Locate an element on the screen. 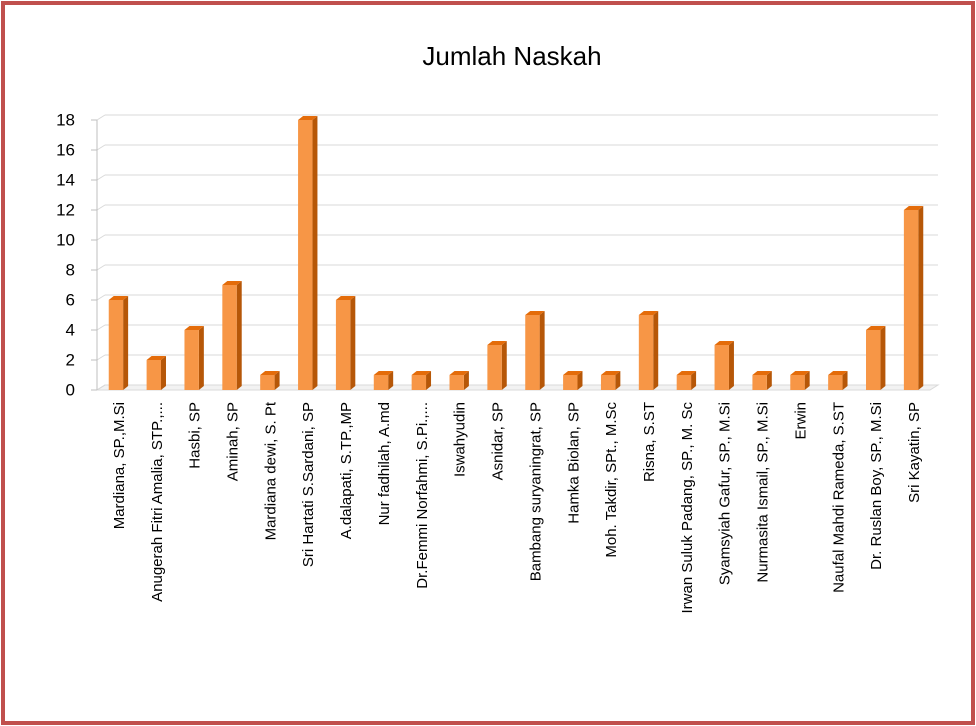 The height and width of the screenshot is (726, 976). y-tick-label: 16 is located at coordinates (65, 149).